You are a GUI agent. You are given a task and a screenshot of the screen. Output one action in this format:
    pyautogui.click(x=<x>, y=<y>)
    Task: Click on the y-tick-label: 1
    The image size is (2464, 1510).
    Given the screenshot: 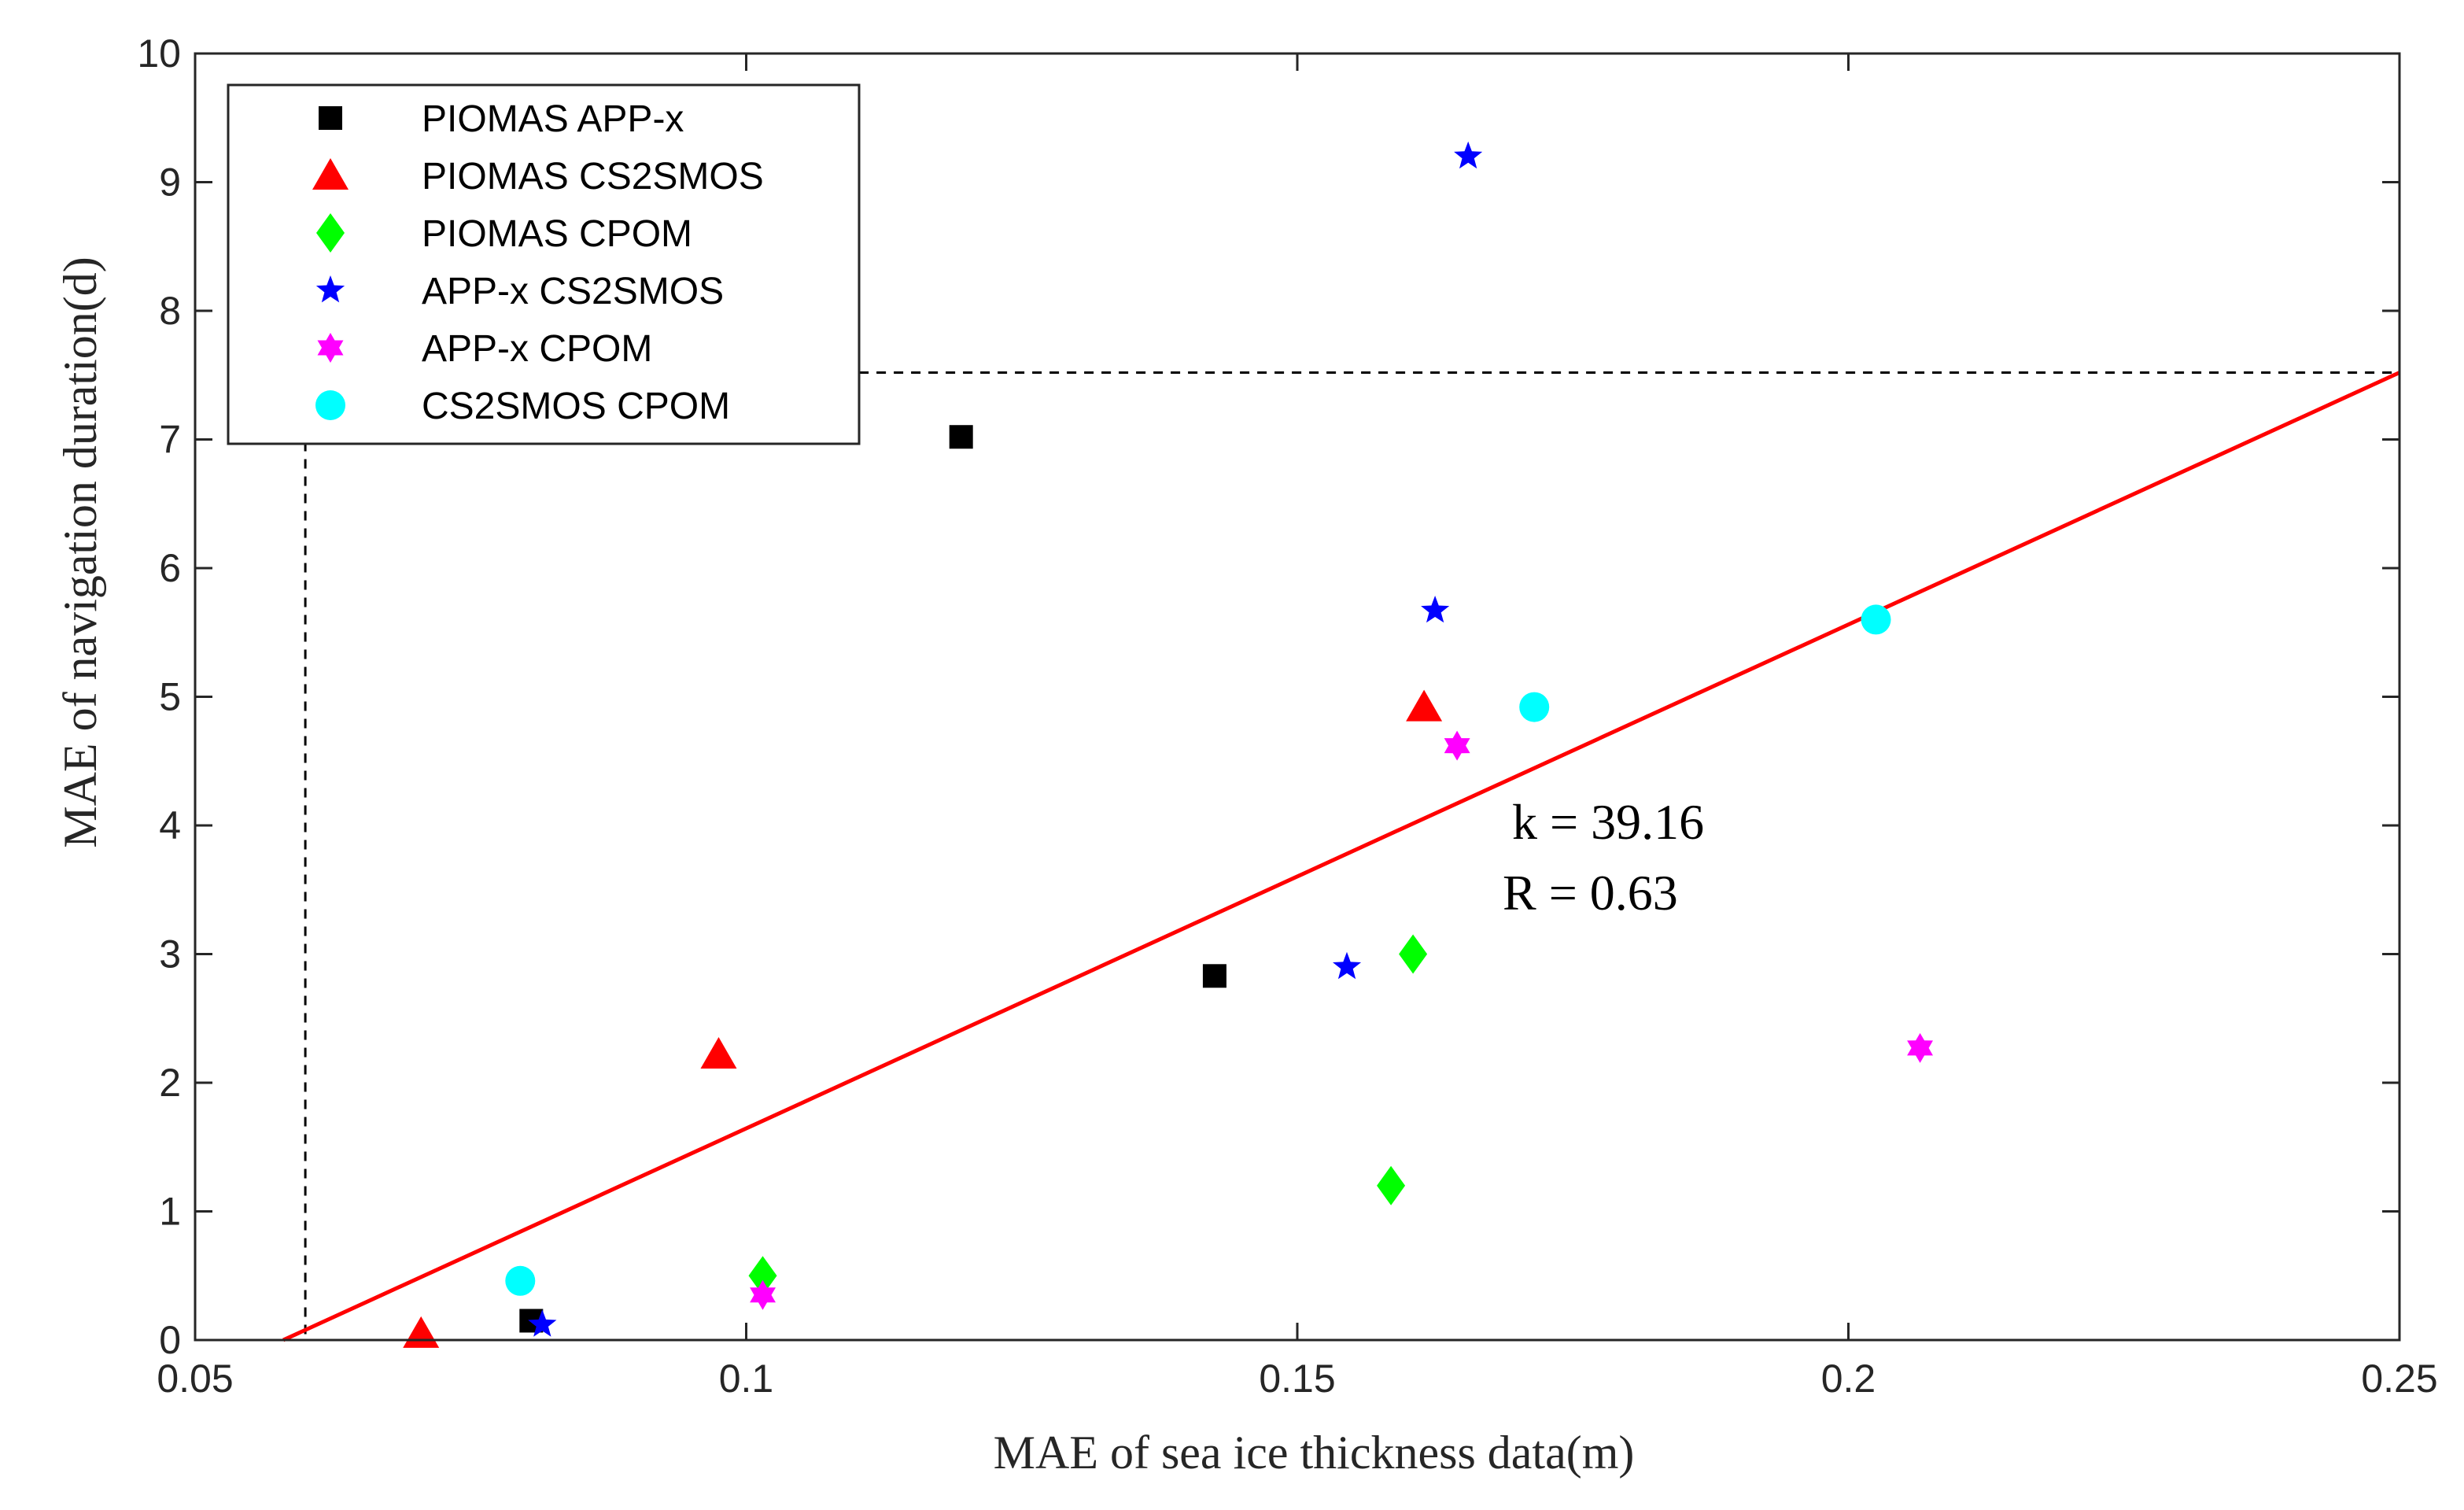 What is the action you would take?
    pyautogui.click(x=170, y=1212)
    